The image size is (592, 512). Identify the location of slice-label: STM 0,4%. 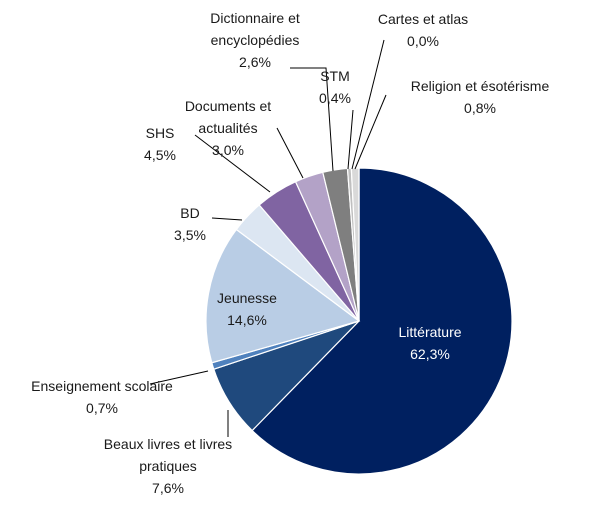
(335, 87).